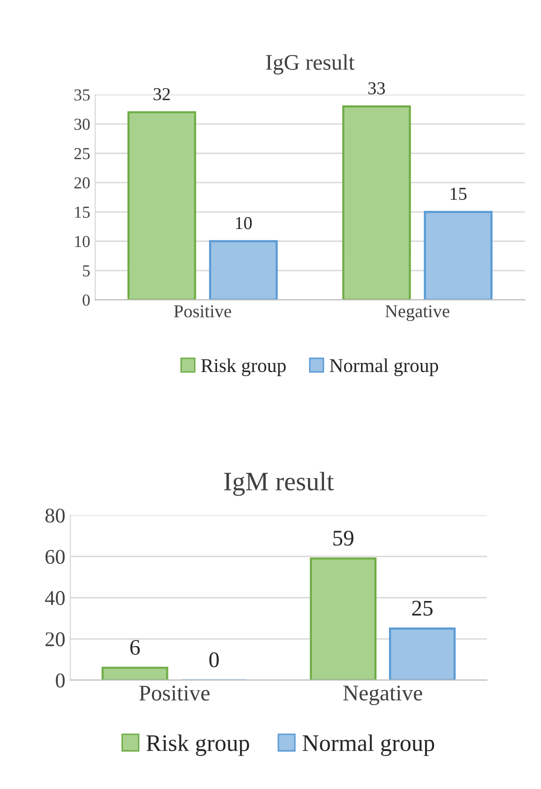  What do you see at coordinates (244, 223) in the screenshot?
I see `data-label: 10` at bounding box center [244, 223].